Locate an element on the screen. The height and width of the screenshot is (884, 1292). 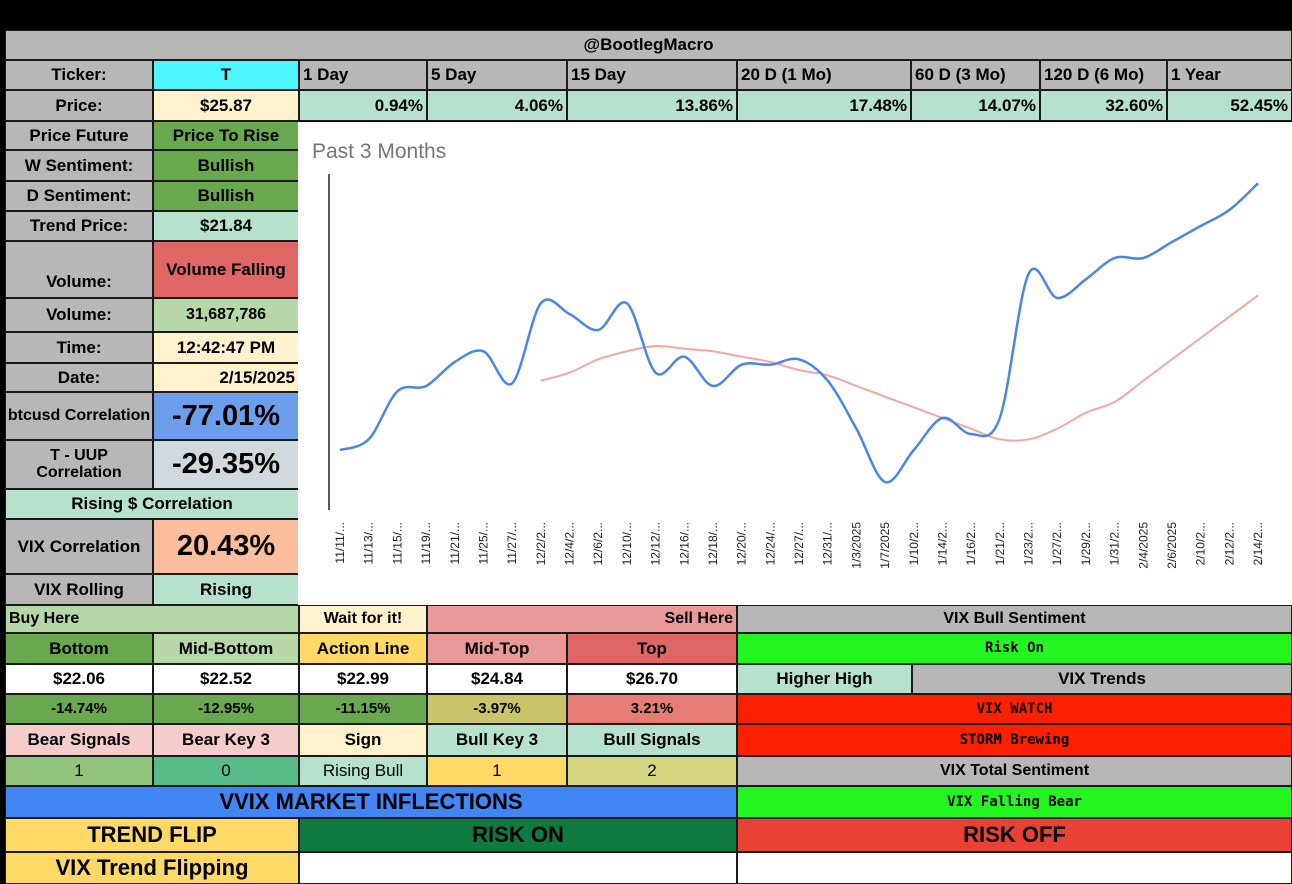
period-header: 120 D (6 Mo) is located at coordinates (1103, 75).